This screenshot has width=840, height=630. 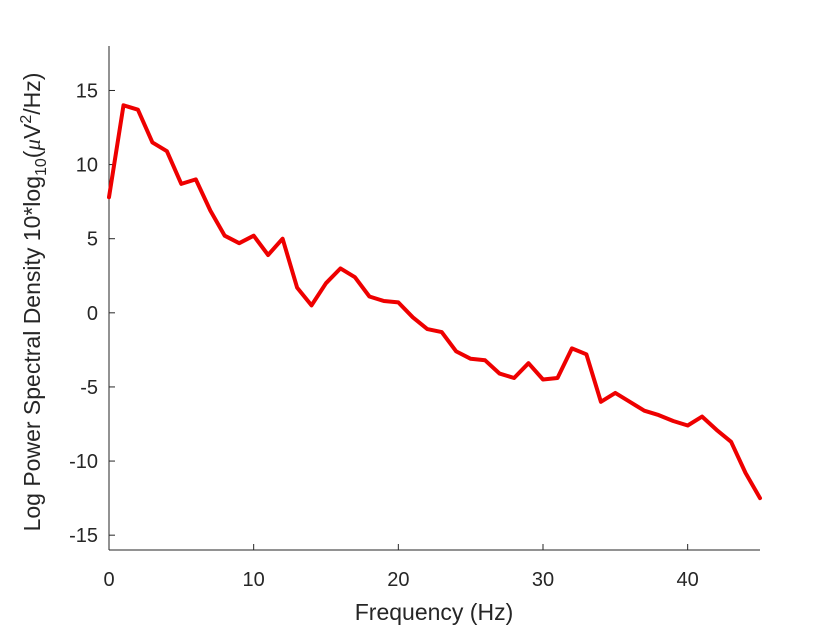 What do you see at coordinates (434, 612) in the screenshot?
I see `x-axis-label: Frequency (Hz)` at bounding box center [434, 612].